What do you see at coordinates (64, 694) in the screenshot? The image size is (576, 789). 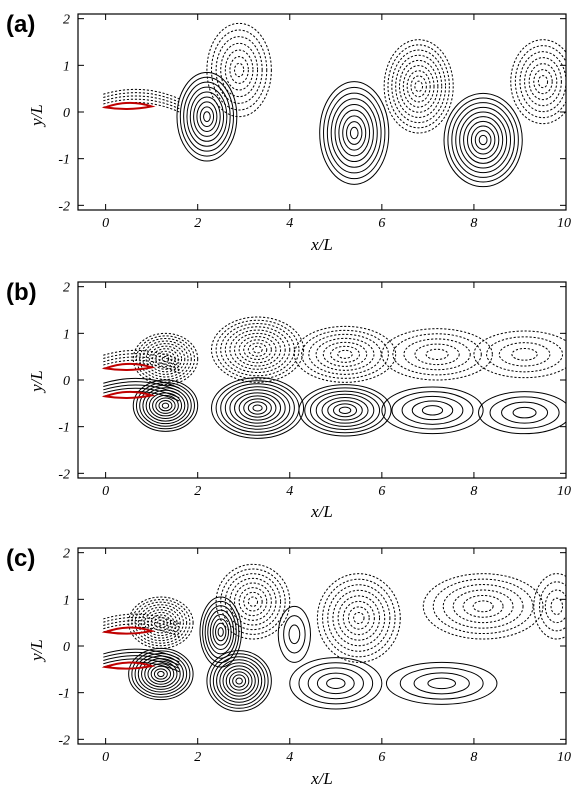 I see `y-tick-label: -1` at bounding box center [64, 694].